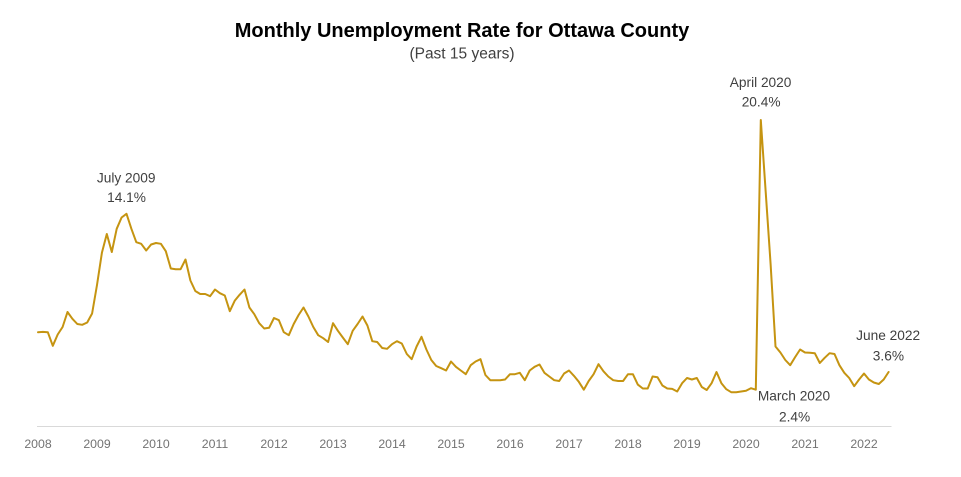  Describe the element at coordinates (97, 444) in the screenshot. I see `svg-text: 2009` at that location.